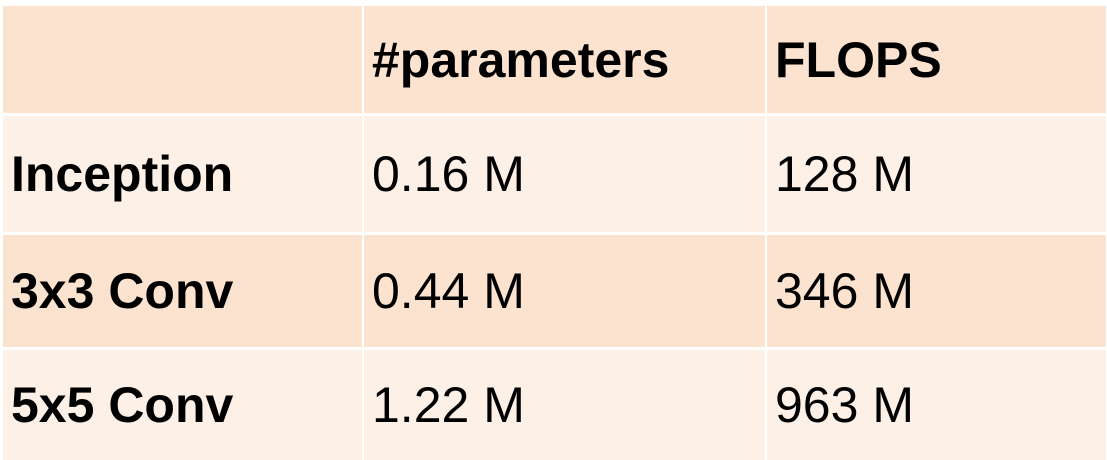 The image size is (1107, 460). I want to click on row-label: 5x5 Conv, so click(182, 405).